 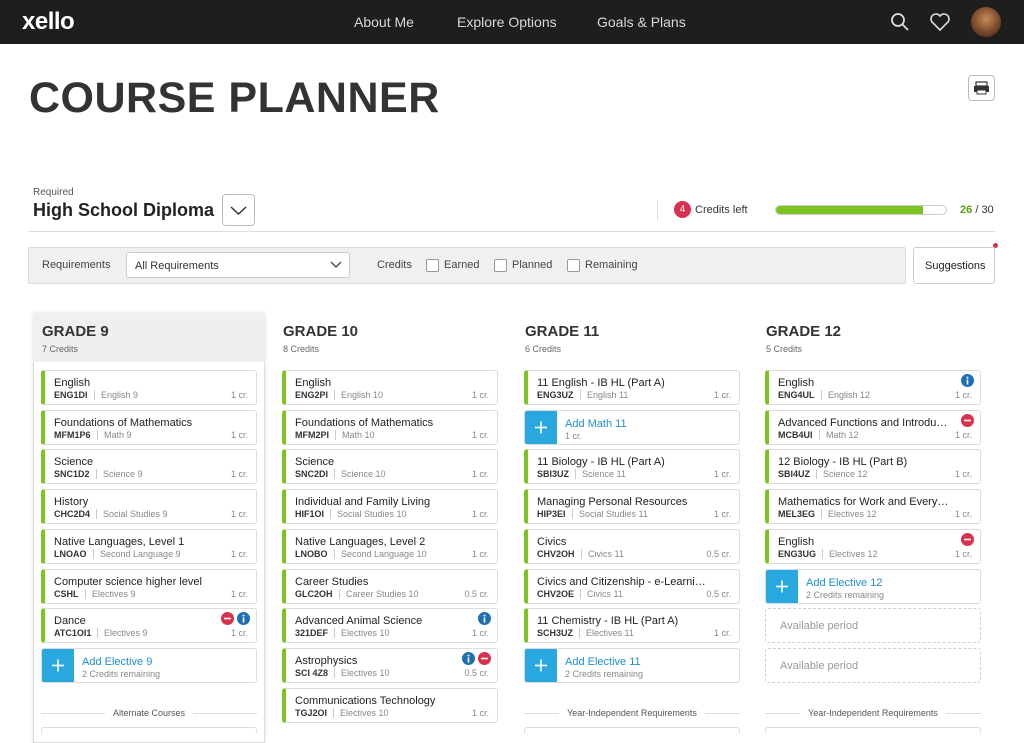 What do you see at coordinates (606, 633) in the screenshot?
I see `course-subject: Electives 11` at bounding box center [606, 633].